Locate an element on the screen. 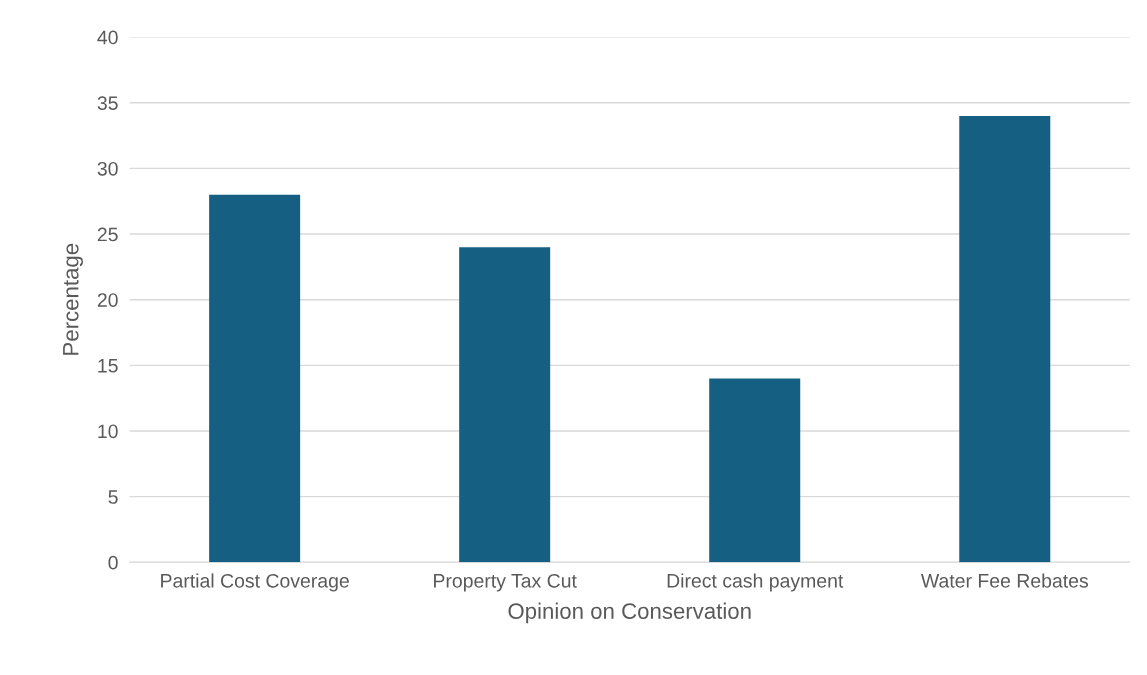 Image resolution: width=1147 pixels, height=675 pixels. x-tick-label: Water Fee Rebates is located at coordinates (1004, 580).